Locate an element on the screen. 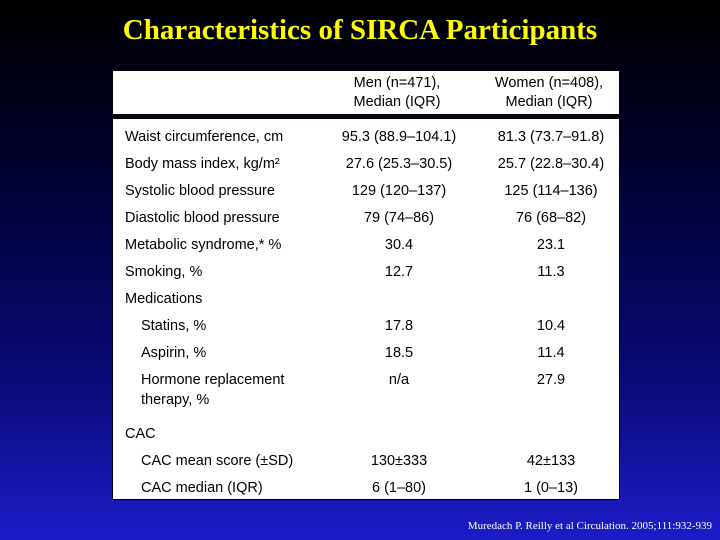 The height and width of the screenshot is (540, 720). row-label: Statins, % is located at coordinates (174, 326).